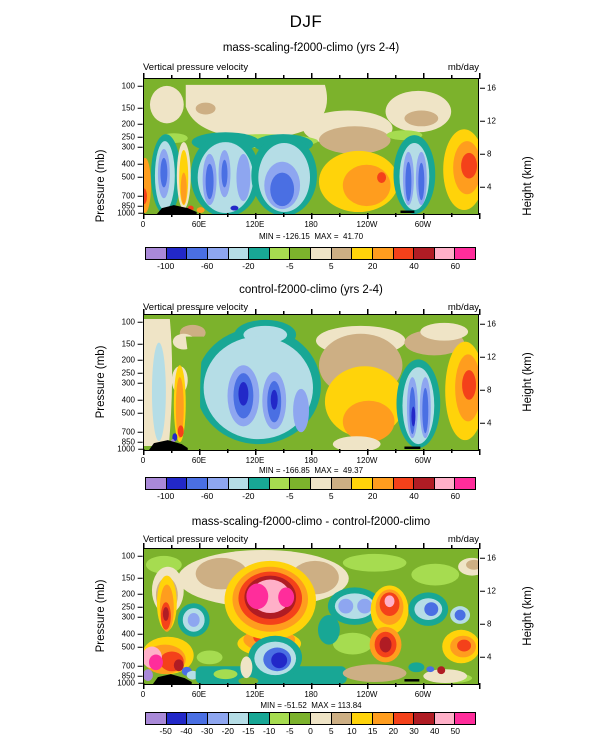  I want to click on colorbar-label: -100, so click(166, 496).